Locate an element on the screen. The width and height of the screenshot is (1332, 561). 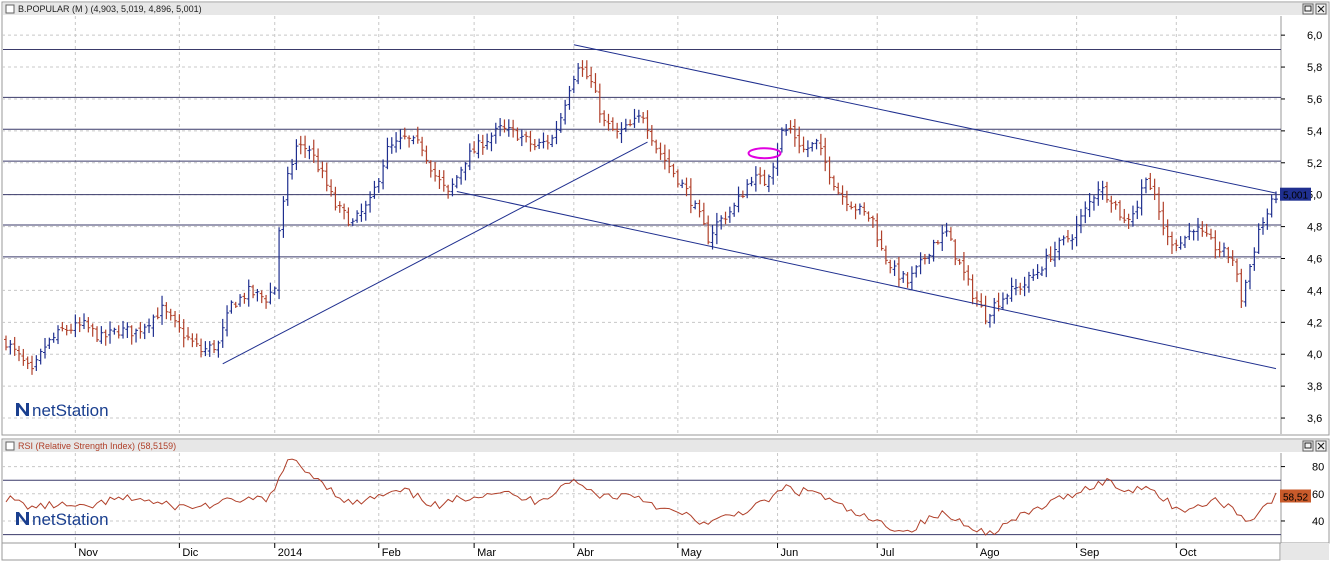
price-tick-label: 6,0 is located at coordinates (1314, 36).